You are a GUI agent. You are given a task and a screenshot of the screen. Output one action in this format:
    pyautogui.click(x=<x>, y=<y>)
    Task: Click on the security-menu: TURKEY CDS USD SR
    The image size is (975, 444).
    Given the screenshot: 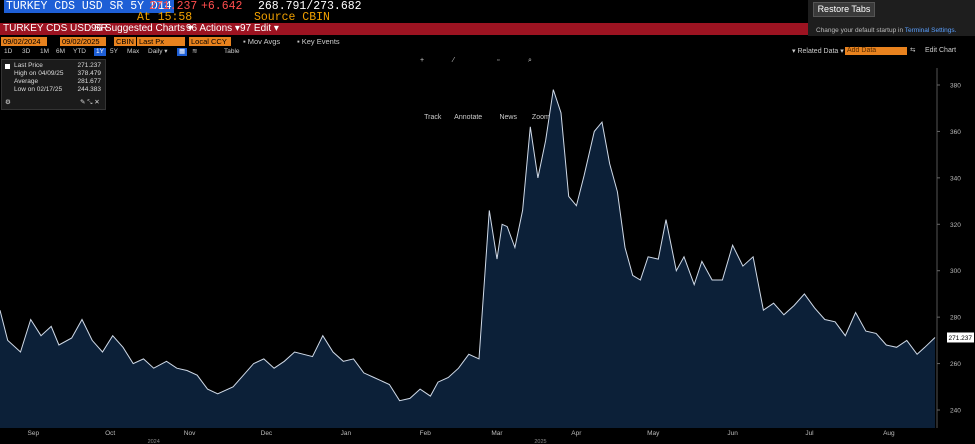 What is the action you would take?
    pyautogui.click(x=55, y=28)
    